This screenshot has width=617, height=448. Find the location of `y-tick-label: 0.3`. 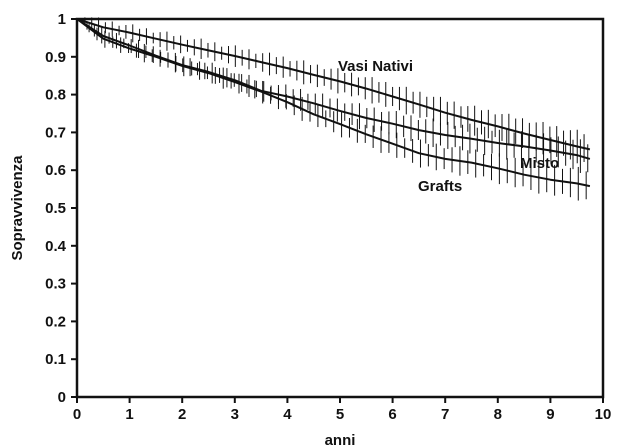

y-tick-label: 0.3 is located at coordinates (55, 284).